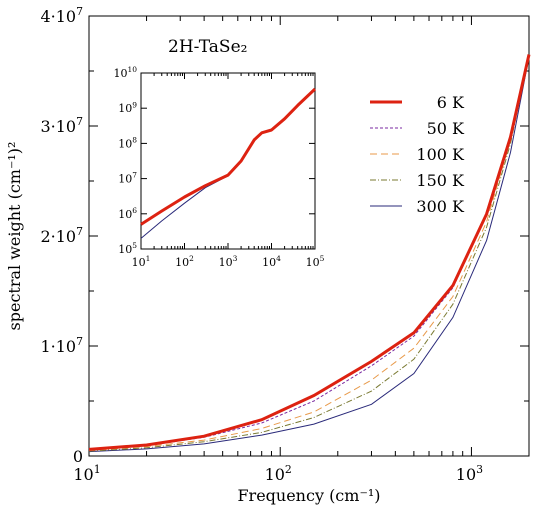  Describe the element at coordinates (207, 47) in the screenshot. I see `chart-title: 2H-TaSe₂` at that location.